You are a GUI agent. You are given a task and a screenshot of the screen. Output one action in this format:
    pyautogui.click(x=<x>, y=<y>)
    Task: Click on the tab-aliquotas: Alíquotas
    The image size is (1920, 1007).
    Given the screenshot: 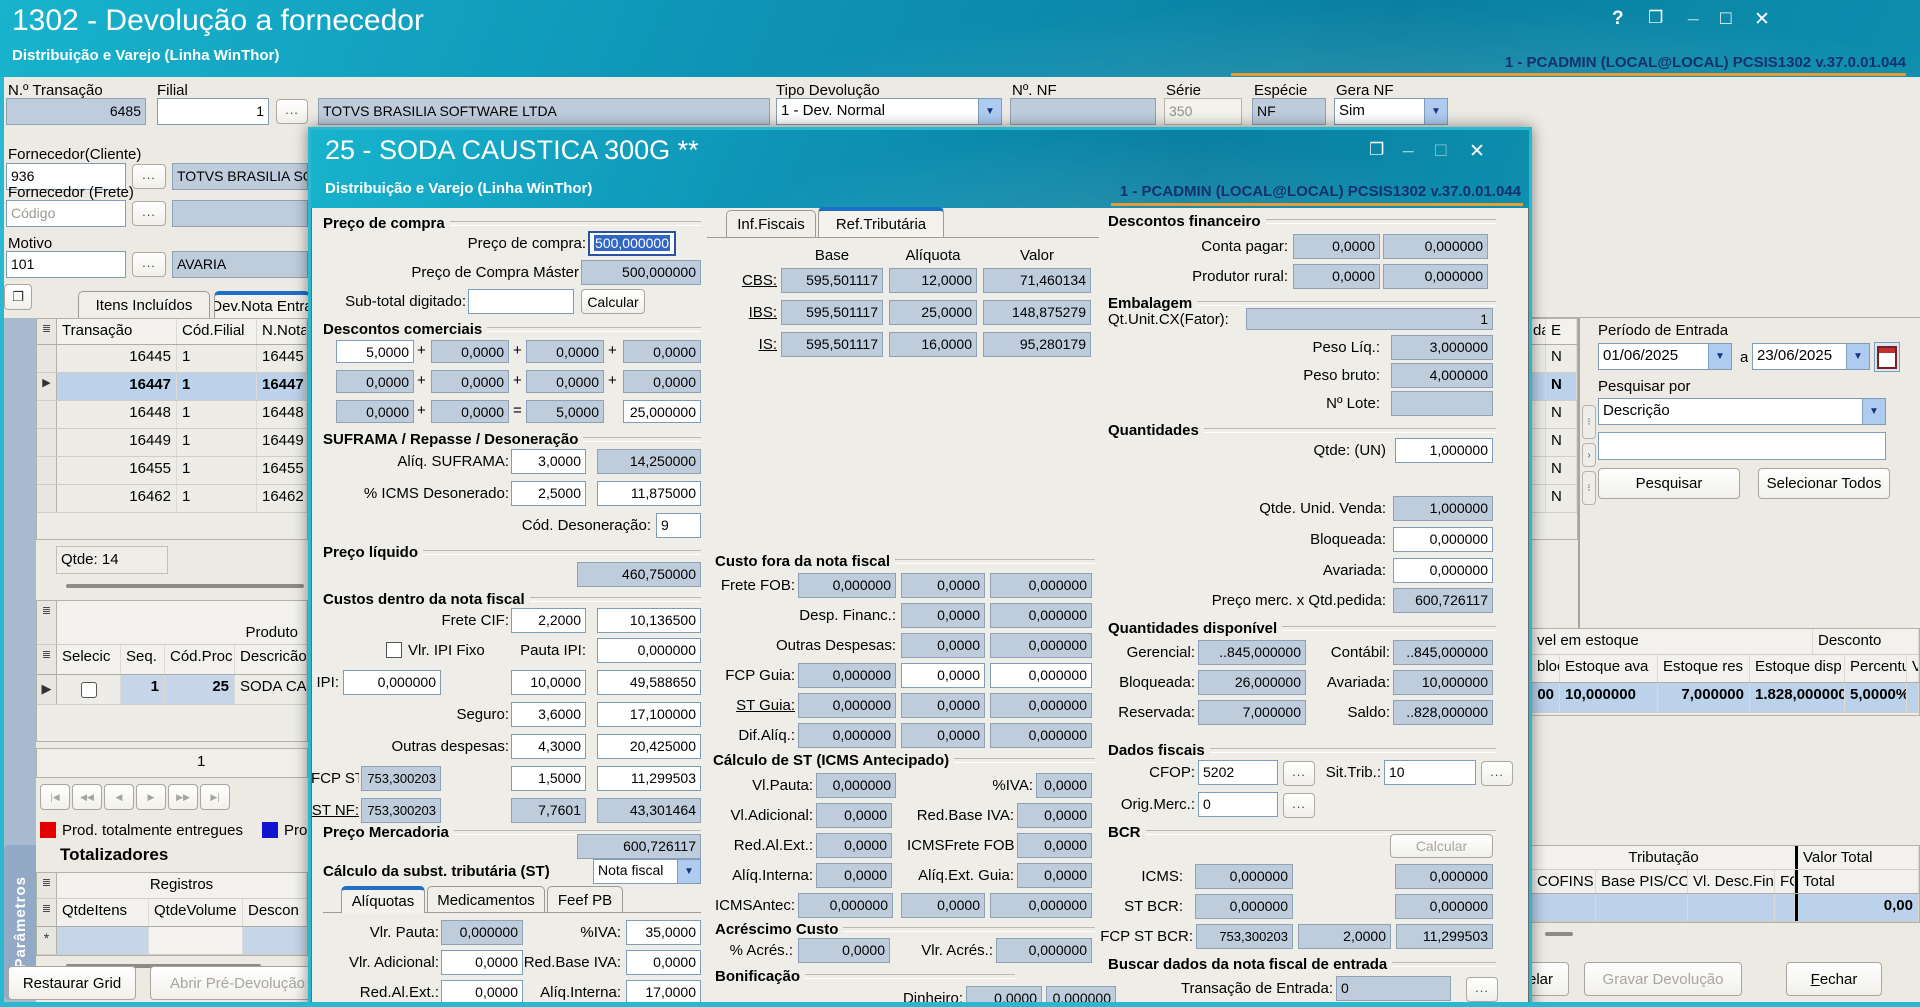 What is the action you would take?
    pyautogui.click(x=383, y=899)
    